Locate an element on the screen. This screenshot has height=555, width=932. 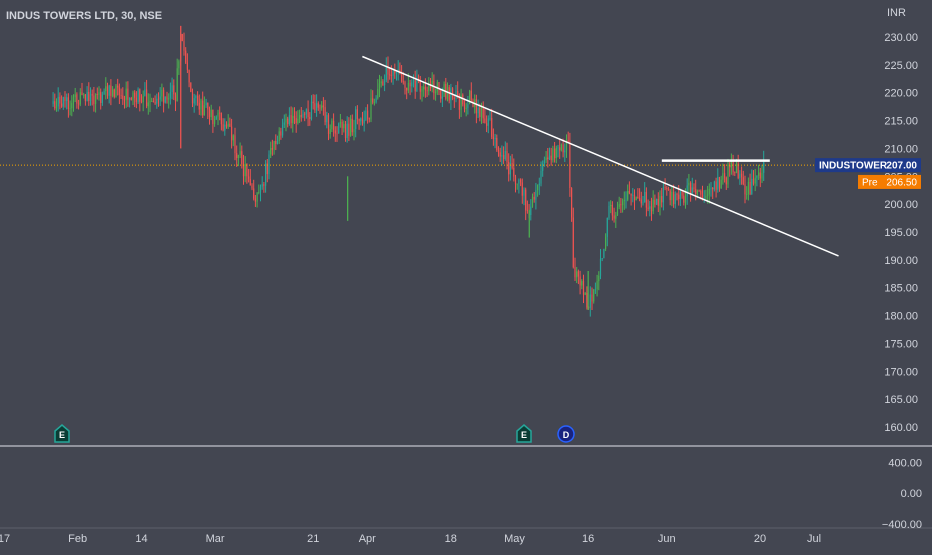
symbol-title: INDUS TOWERS LTD, 30, NSE is located at coordinates (84, 16).